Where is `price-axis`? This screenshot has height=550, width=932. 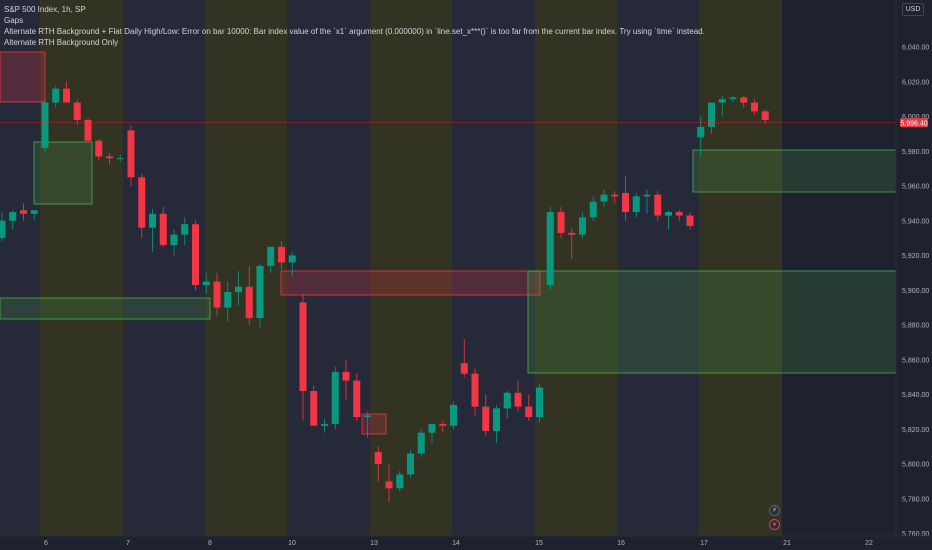
price-axis is located at coordinates (914, 275).